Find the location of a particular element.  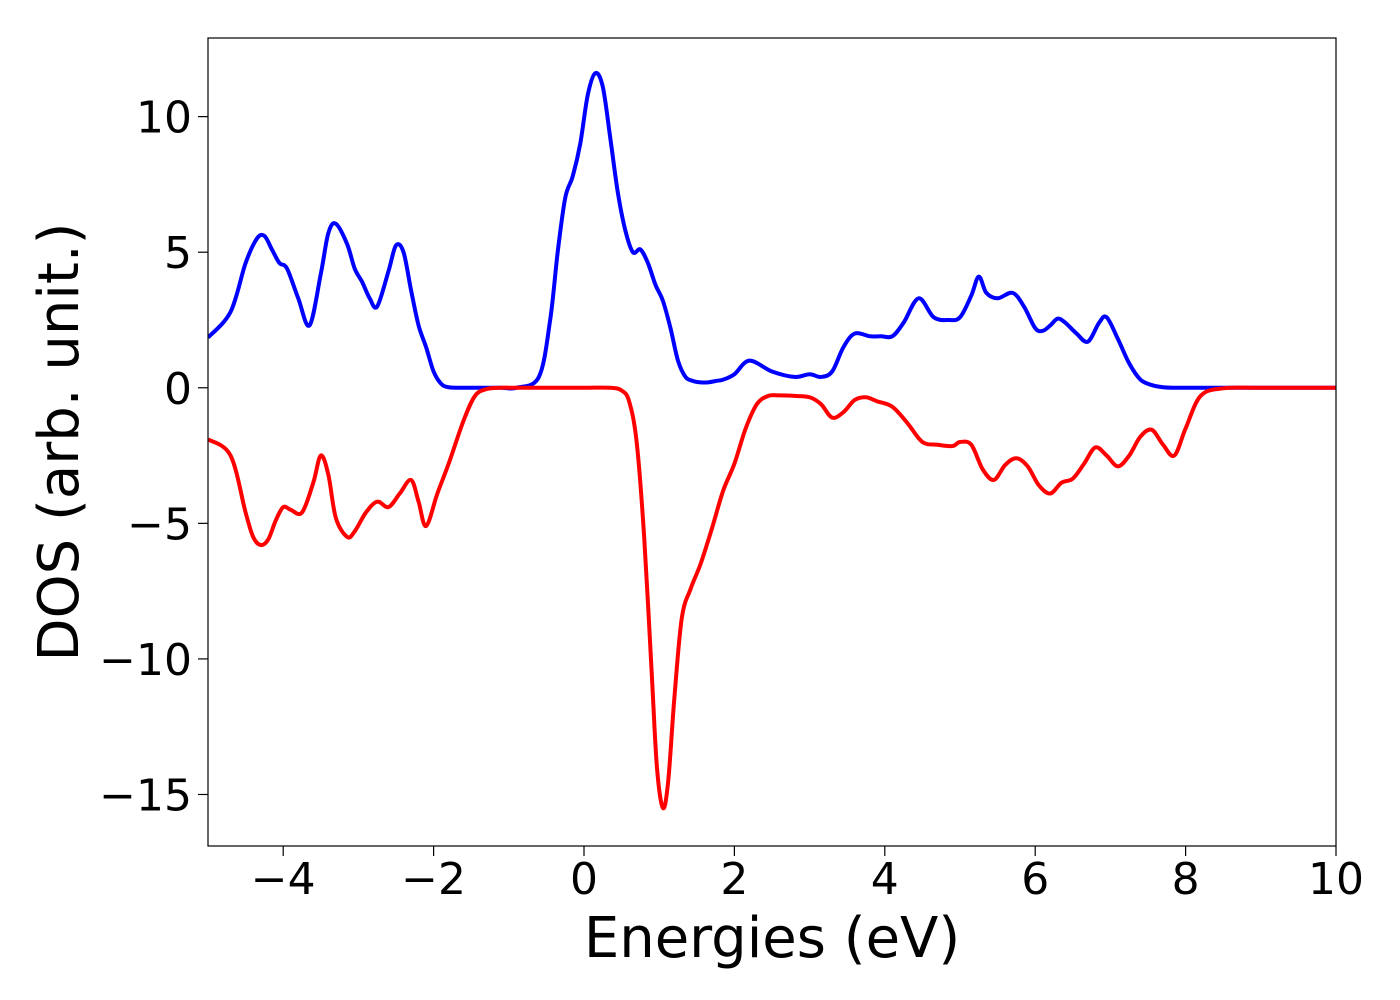

x-tick-label: 8 is located at coordinates (1186, 879).